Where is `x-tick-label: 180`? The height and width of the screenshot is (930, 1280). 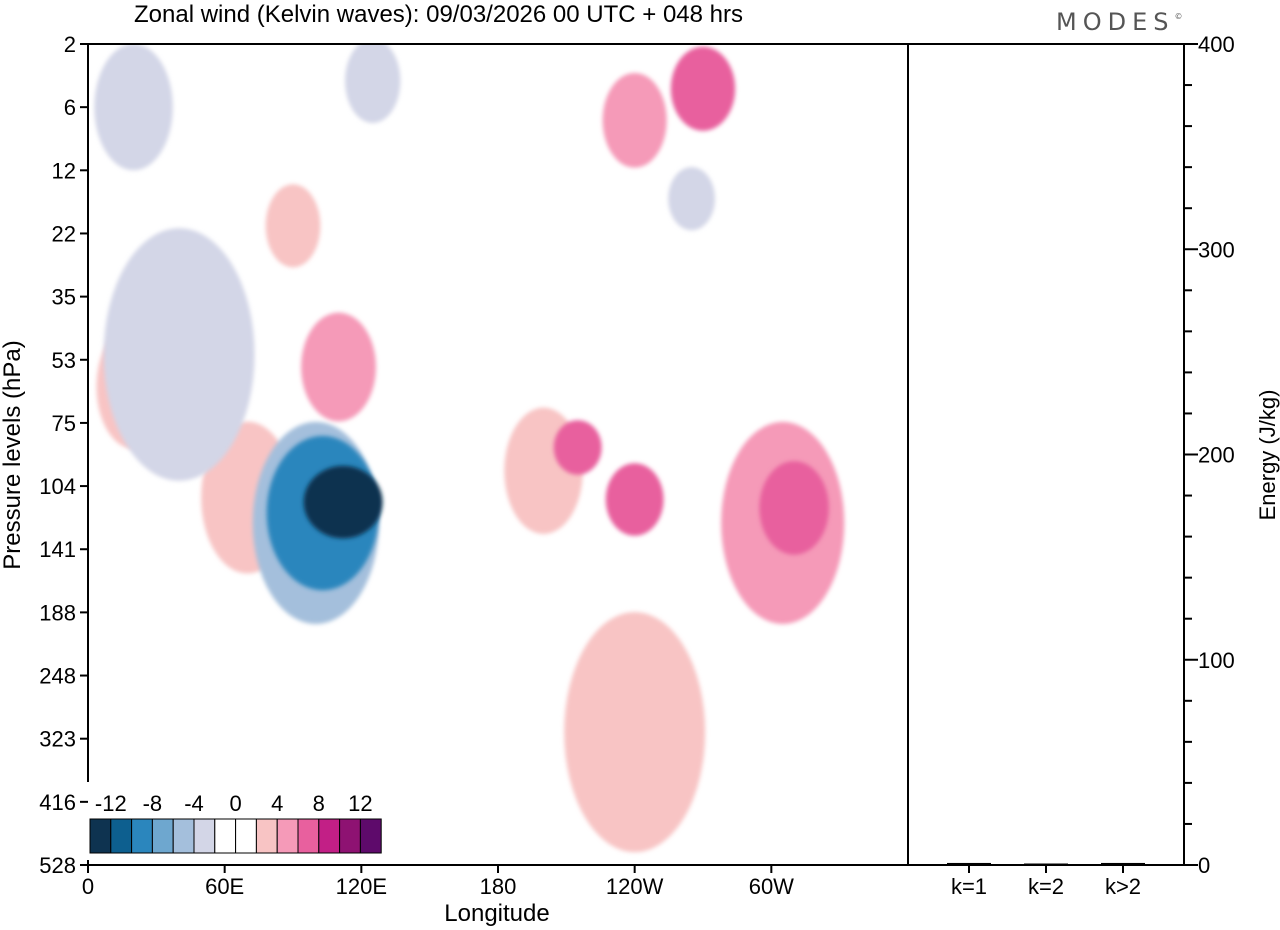
x-tick-label: 180 is located at coordinates (498, 886).